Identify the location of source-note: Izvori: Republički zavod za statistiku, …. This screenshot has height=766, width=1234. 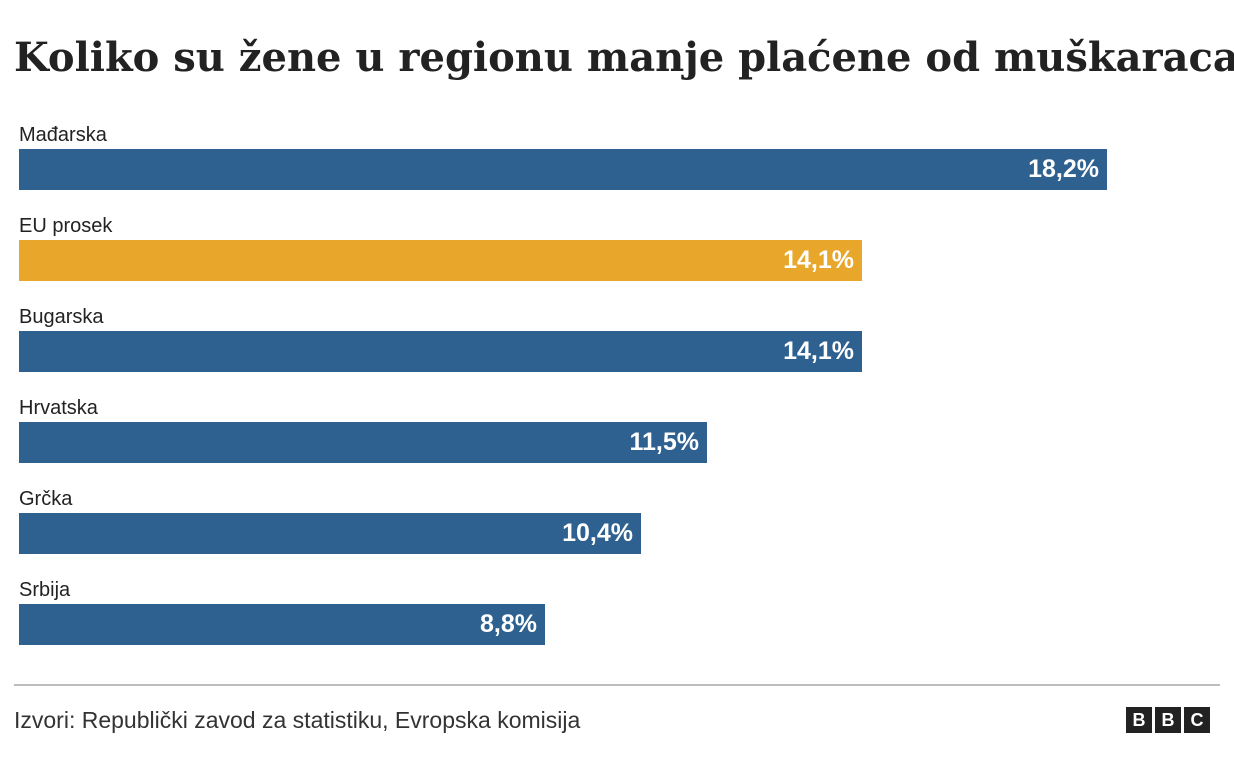
(297, 720).